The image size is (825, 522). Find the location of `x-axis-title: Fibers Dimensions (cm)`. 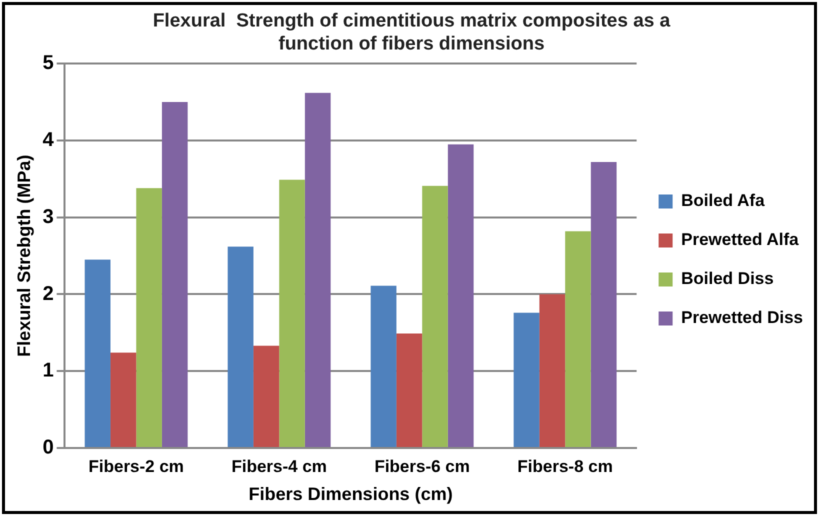

x-axis-title: Fibers Dimensions (cm) is located at coordinates (350, 494).